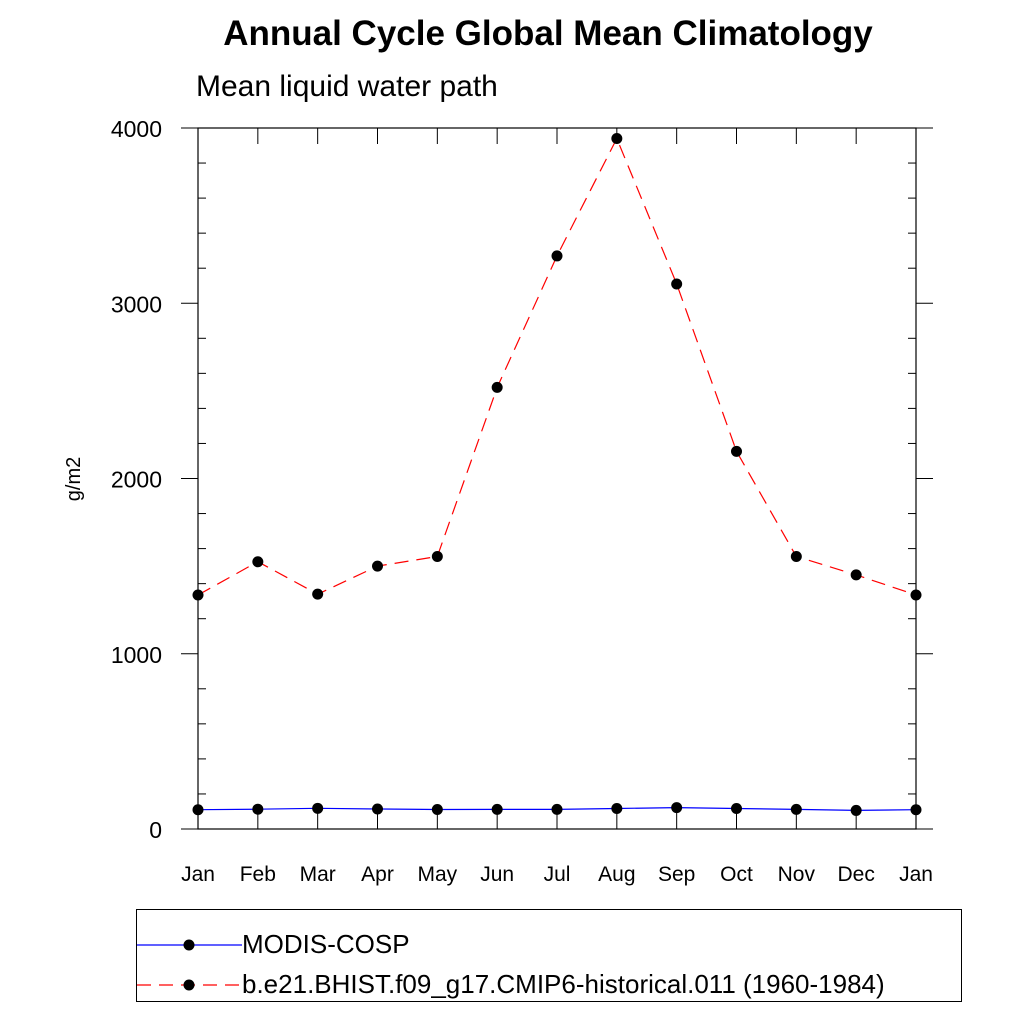 Image resolution: width=1024 pixels, height=1024 pixels. I want to click on x-tick-label: Dec, so click(855, 874).